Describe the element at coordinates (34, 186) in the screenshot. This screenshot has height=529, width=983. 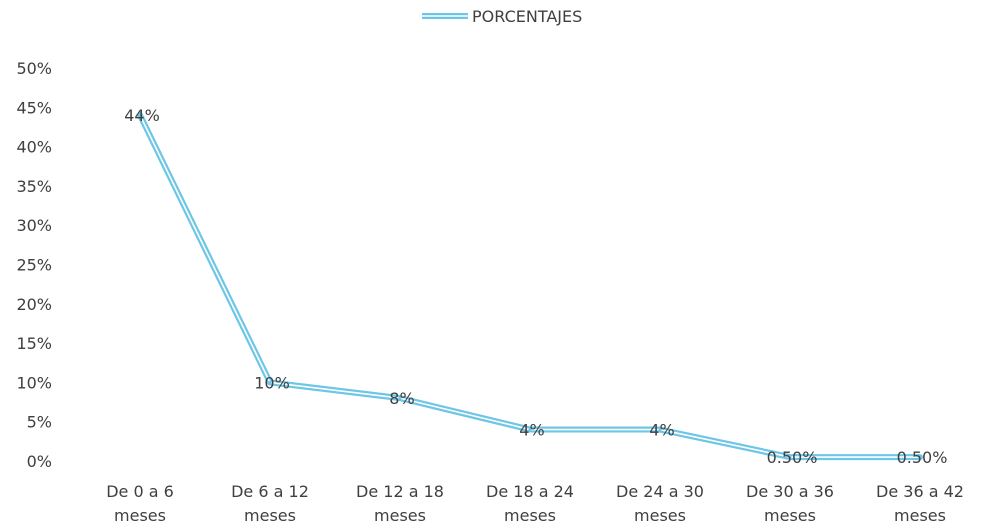
I see `y-tick-label: 35%` at that location.